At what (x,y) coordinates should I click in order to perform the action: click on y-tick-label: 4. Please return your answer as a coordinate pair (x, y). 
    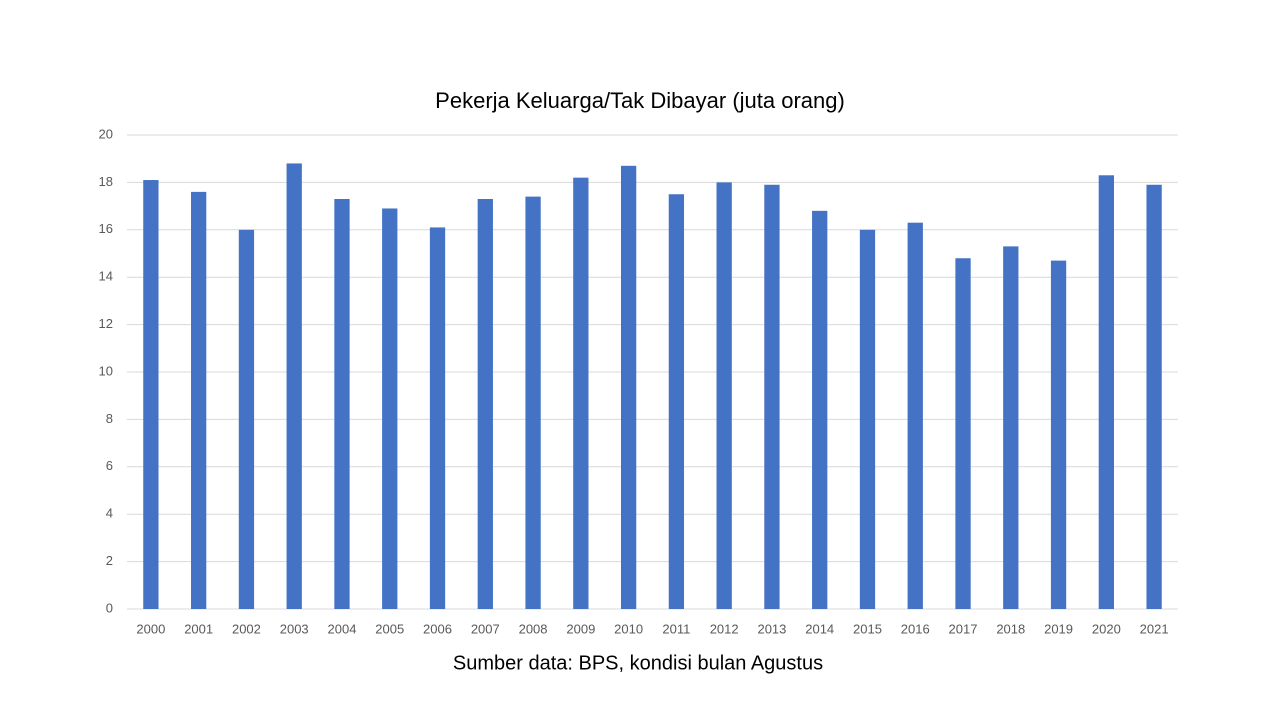
    Looking at the image, I should click on (109, 513).